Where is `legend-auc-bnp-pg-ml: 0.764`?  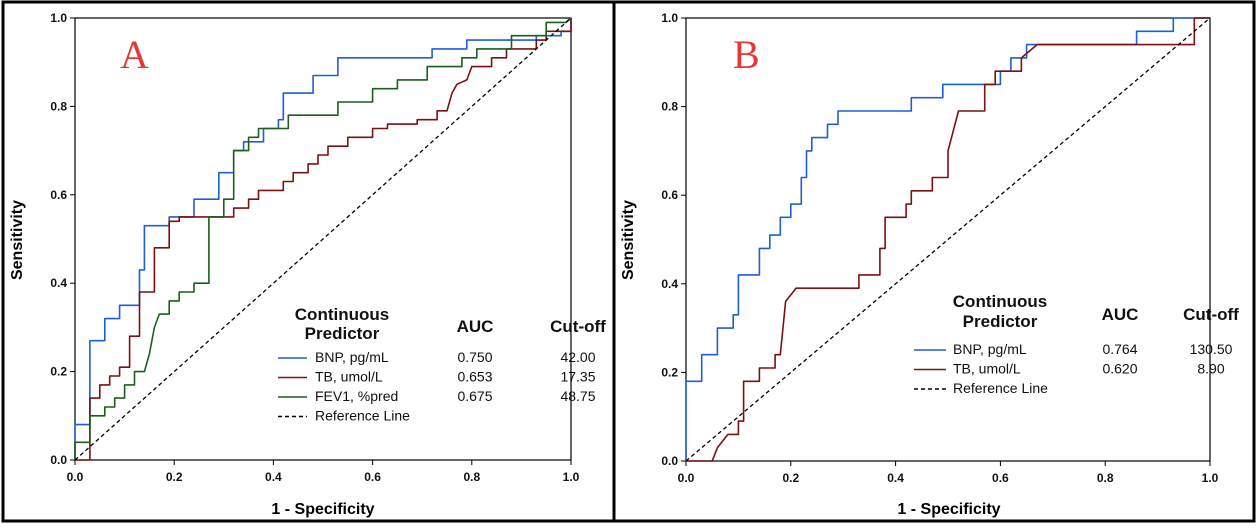
legend-auc-bnp-pg-ml: 0.764 is located at coordinates (1119, 349).